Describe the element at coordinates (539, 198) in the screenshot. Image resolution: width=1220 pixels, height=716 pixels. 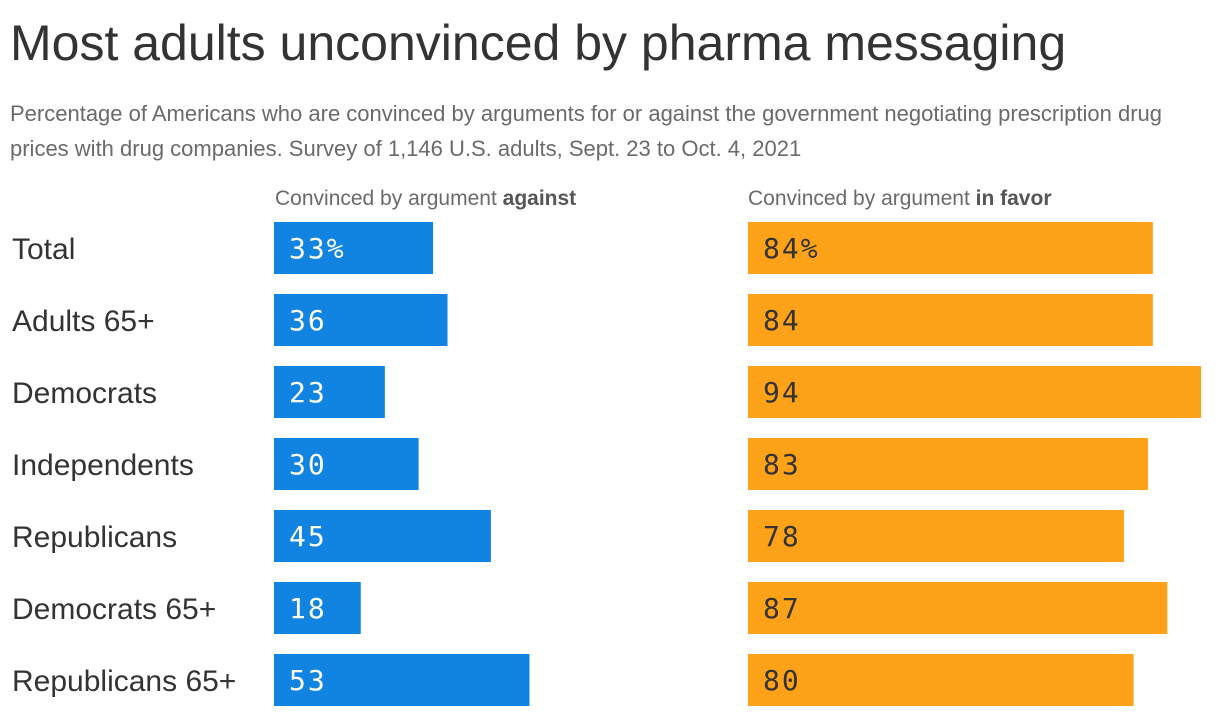
I see `column-header-against-bold: against` at that location.